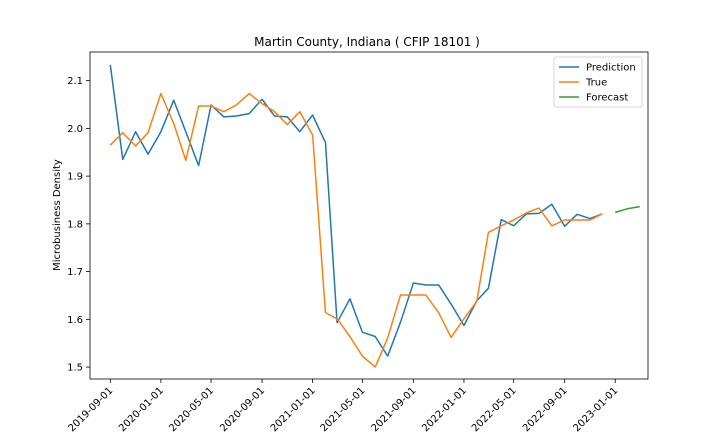 The width and height of the screenshot is (720, 436). Describe the element at coordinates (494, 408) in the screenshot. I see `x-tick-label: 2022-05-01` at that location.